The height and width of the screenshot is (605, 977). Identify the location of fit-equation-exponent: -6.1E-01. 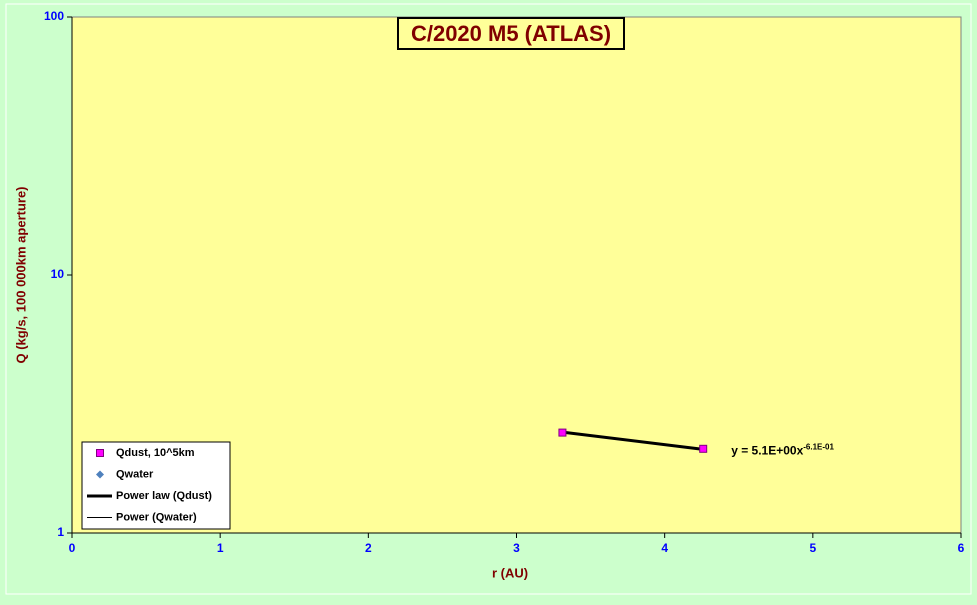
(818, 446).